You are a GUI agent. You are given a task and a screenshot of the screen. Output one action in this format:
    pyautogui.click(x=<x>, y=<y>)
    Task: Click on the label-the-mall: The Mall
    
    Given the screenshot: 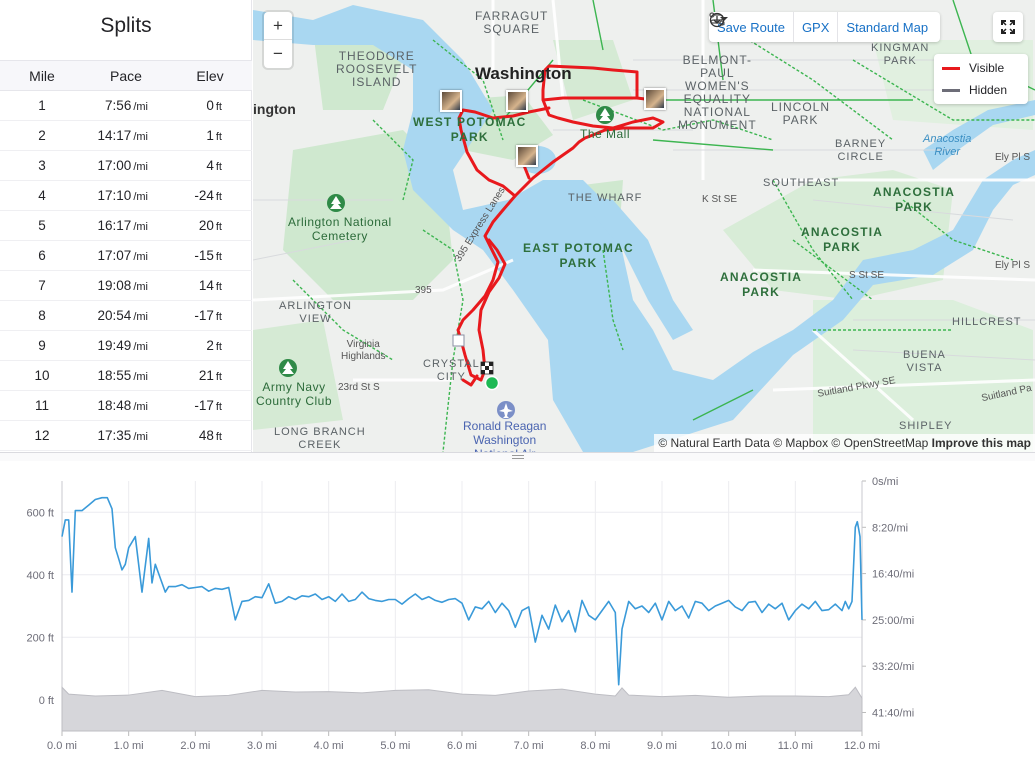 What is the action you would take?
    pyautogui.click(x=605, y=134)
    